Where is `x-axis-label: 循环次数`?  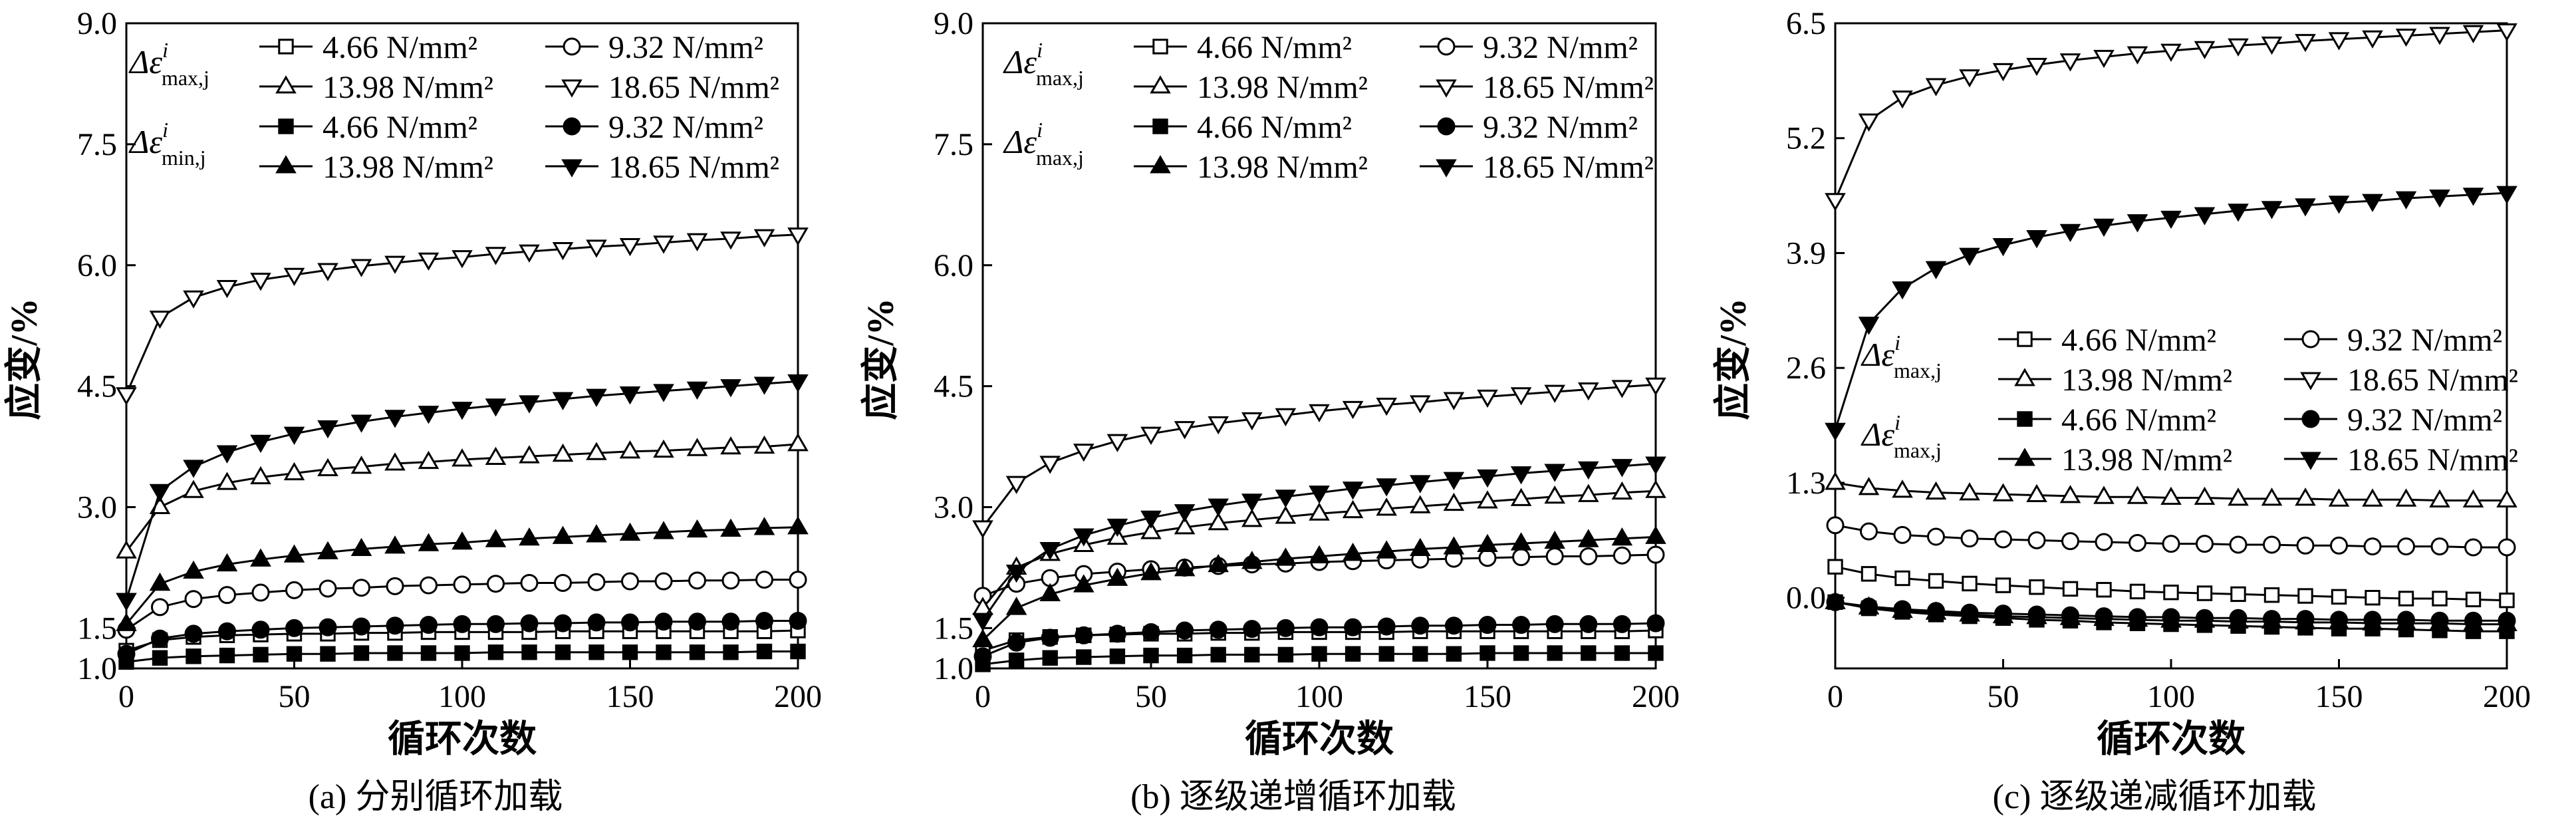
x-axis-label: 循环次数 is located at coordinates (1319, 739).